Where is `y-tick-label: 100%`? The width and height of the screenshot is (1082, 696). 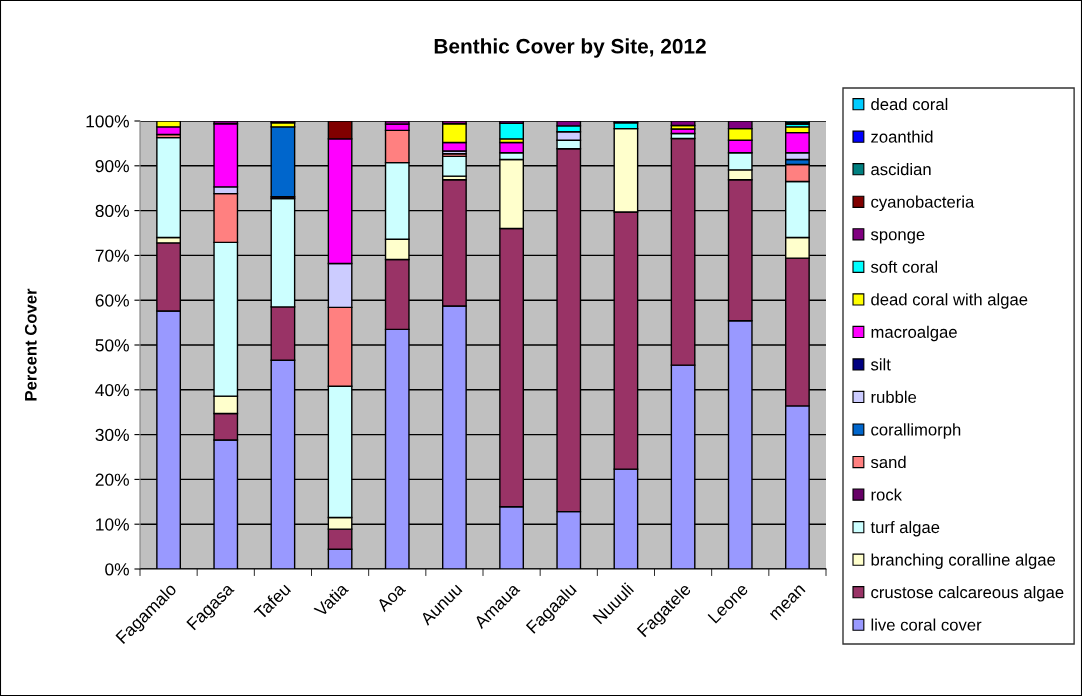 y-tick-label: 100% is located at coordinates (107, 121).